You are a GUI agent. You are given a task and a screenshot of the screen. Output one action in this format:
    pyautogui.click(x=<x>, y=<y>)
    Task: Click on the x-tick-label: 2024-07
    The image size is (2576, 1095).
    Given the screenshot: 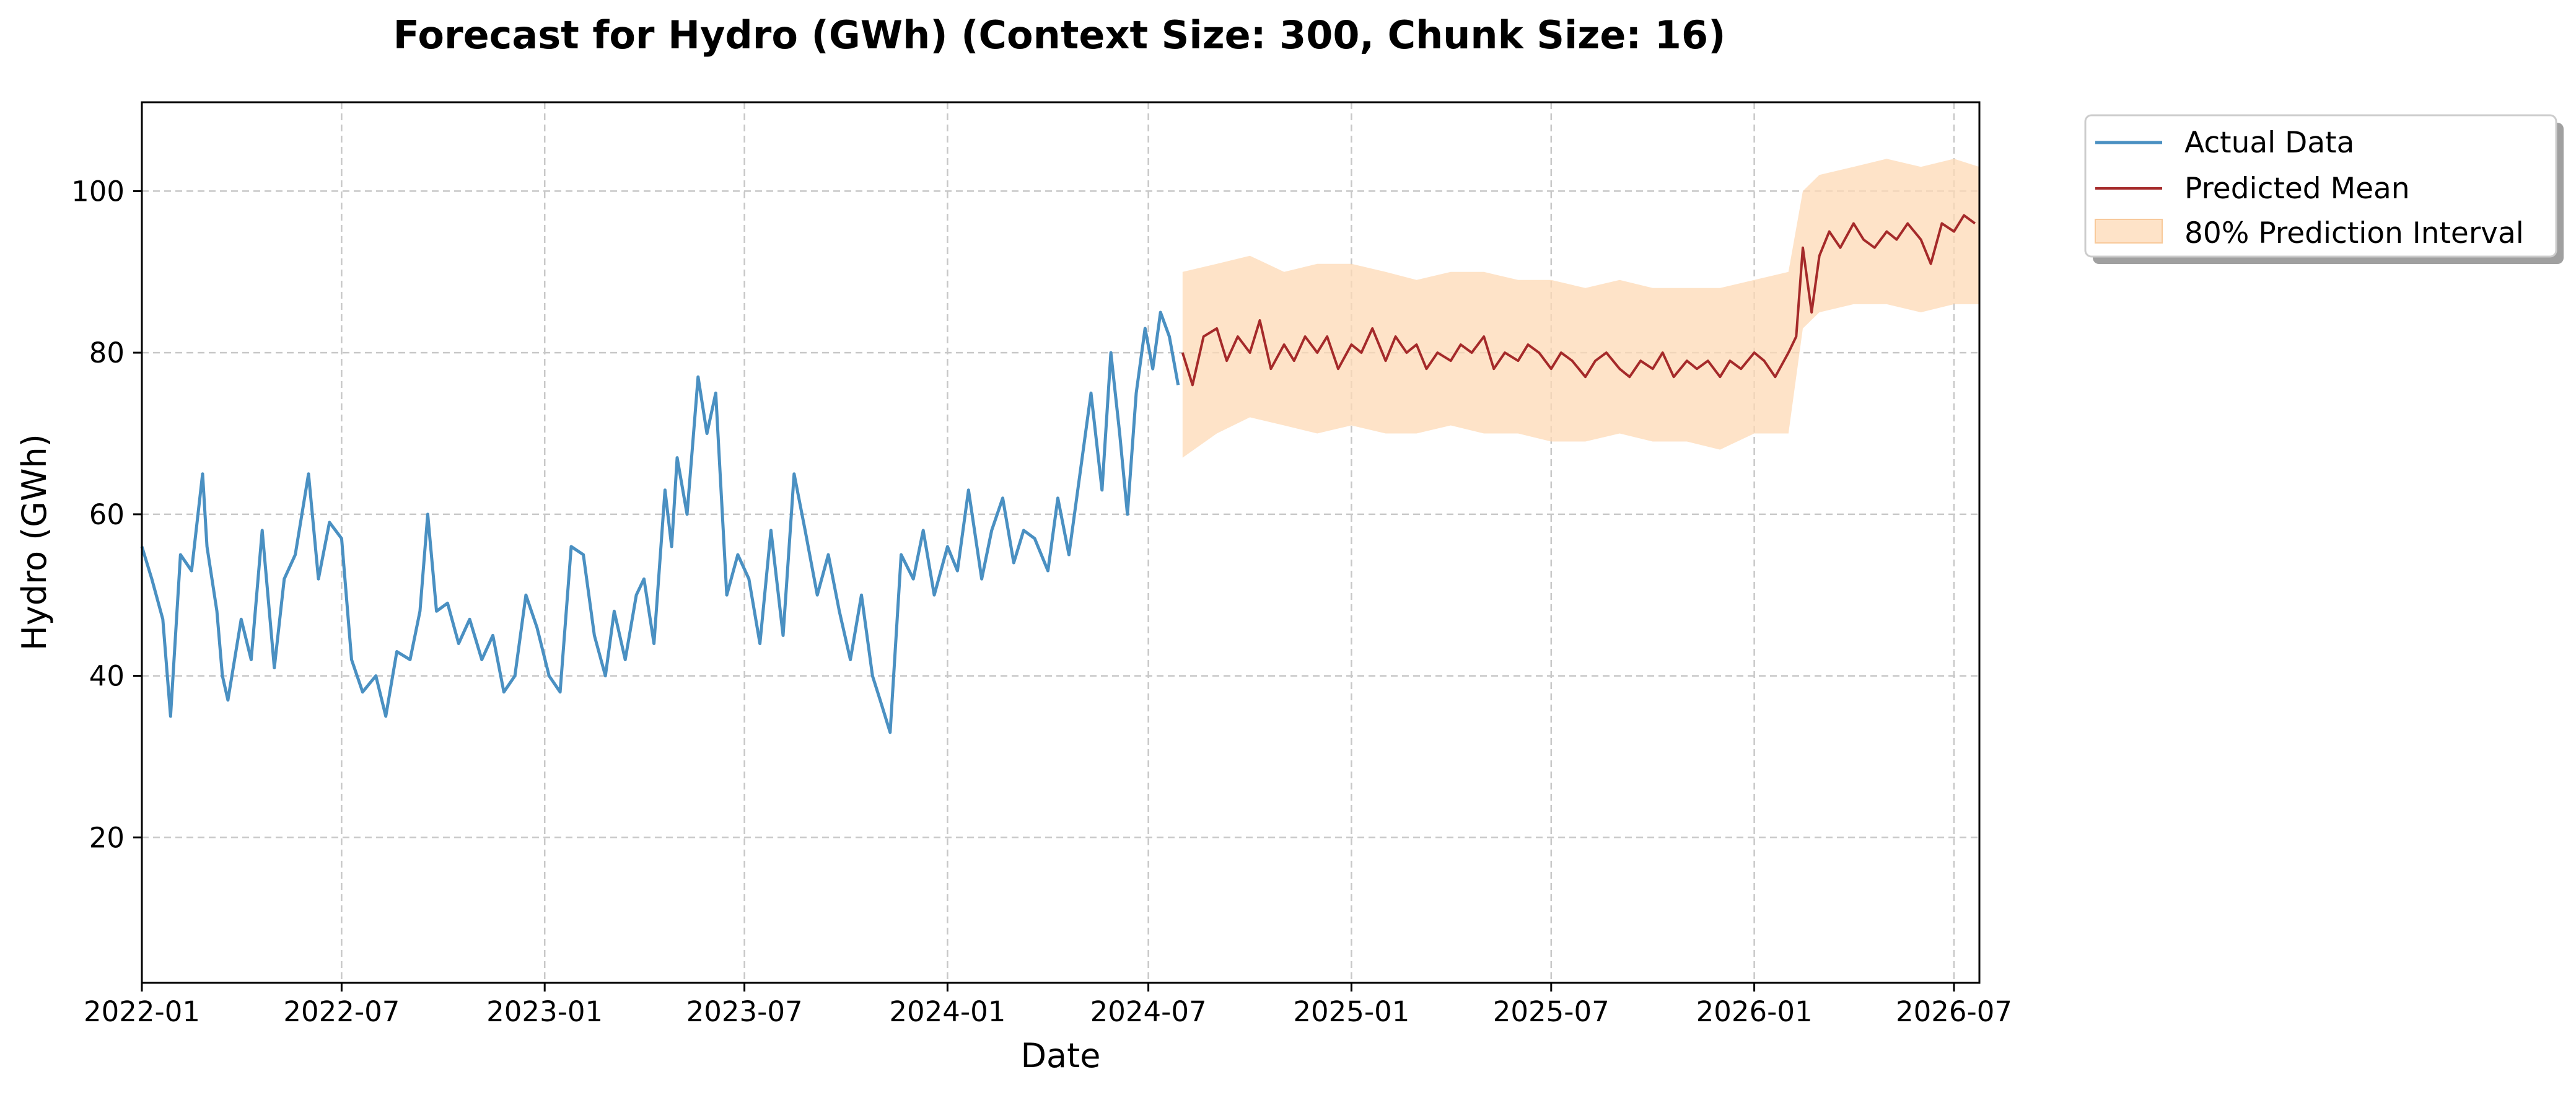 What is the action you would take?
    pyautogui.click(x=1148, y=1011)
    